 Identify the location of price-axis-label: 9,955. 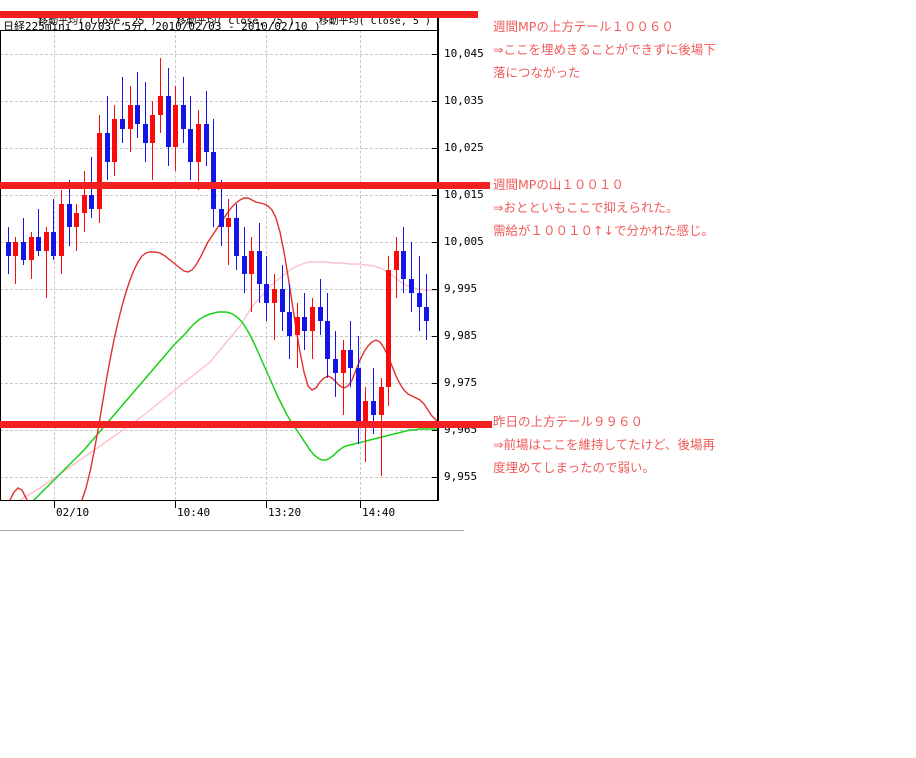
(461, 476).